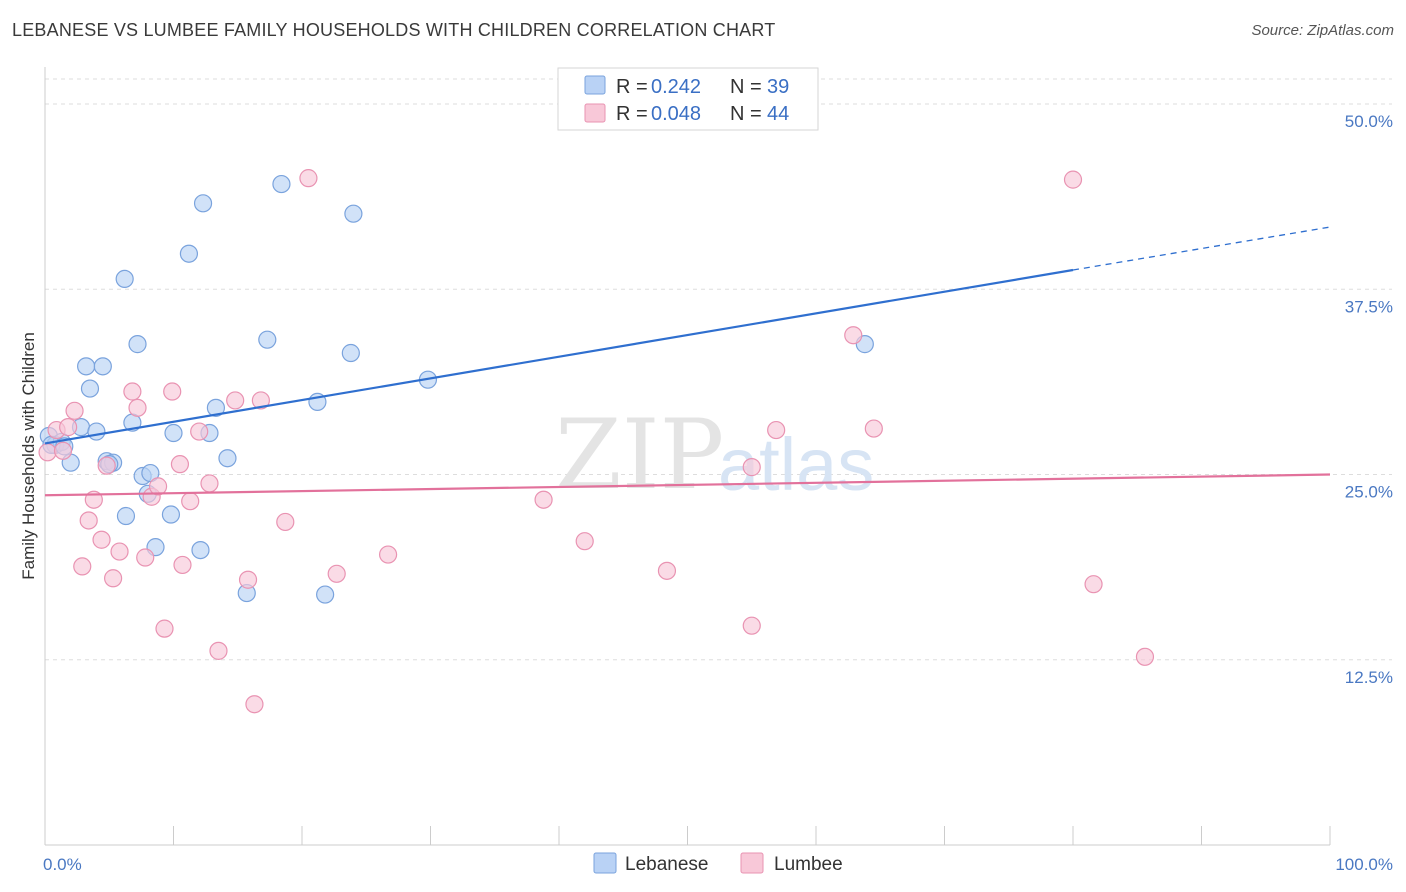 The height and width of the screenshot is (892, 1406). What do you see at coordinates (1322, 30) in the screenshot?
I see `source-label: Source: ZipAtlas.com` at bounding box center [1322, 30].